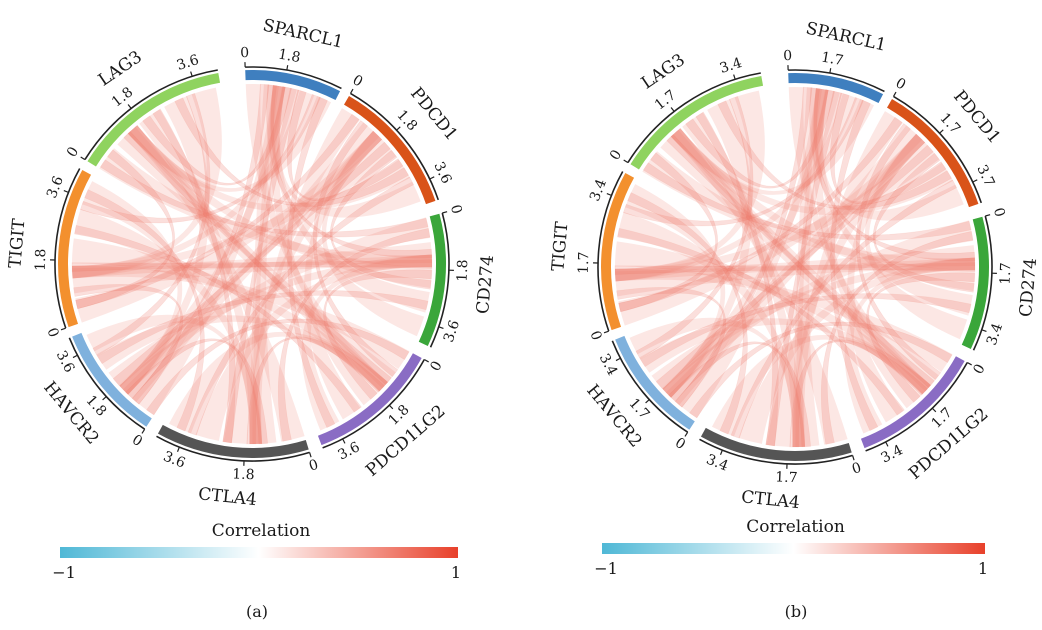  What do you see at coordinates (606, 568) in the screenshot?
I see `colorbar-min-label: −1` at bounding box center [606, 568].